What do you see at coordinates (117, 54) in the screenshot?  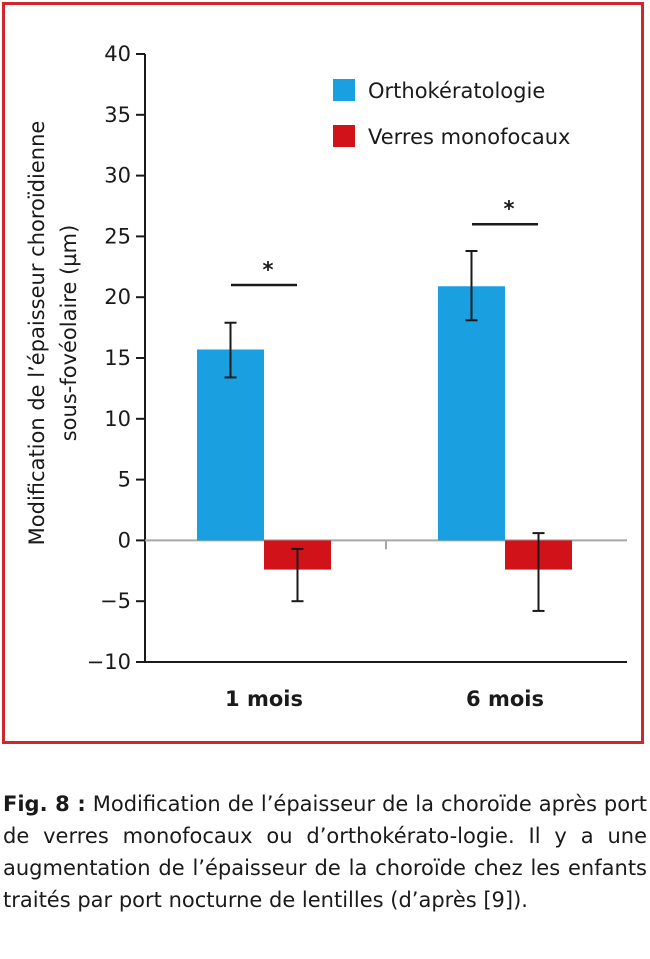 I see `y-tick-label: 40` at bounding box center [117, 54].